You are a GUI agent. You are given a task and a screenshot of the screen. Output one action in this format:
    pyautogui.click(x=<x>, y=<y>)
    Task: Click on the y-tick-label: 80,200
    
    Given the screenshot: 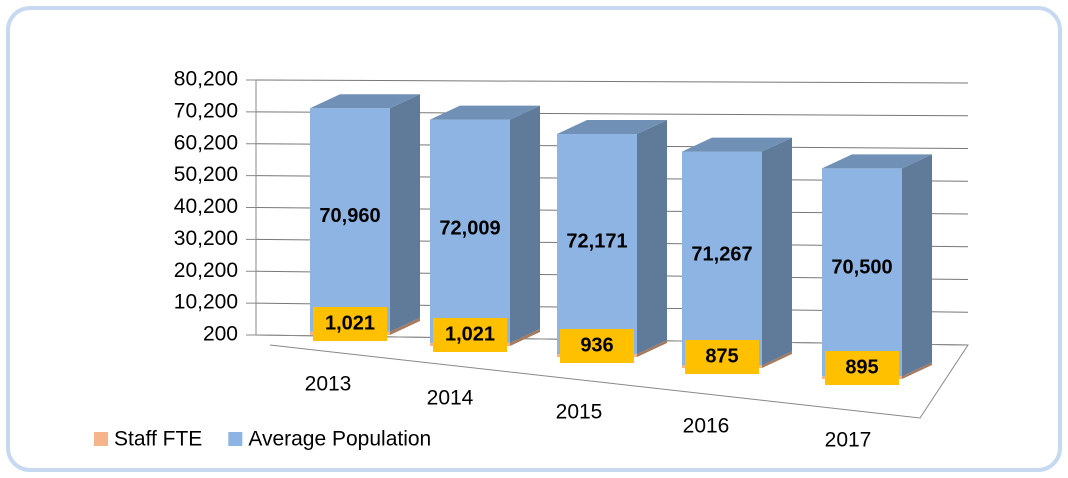 What is the action you would take?
    pyautogui.click(x=206, y=79)
    